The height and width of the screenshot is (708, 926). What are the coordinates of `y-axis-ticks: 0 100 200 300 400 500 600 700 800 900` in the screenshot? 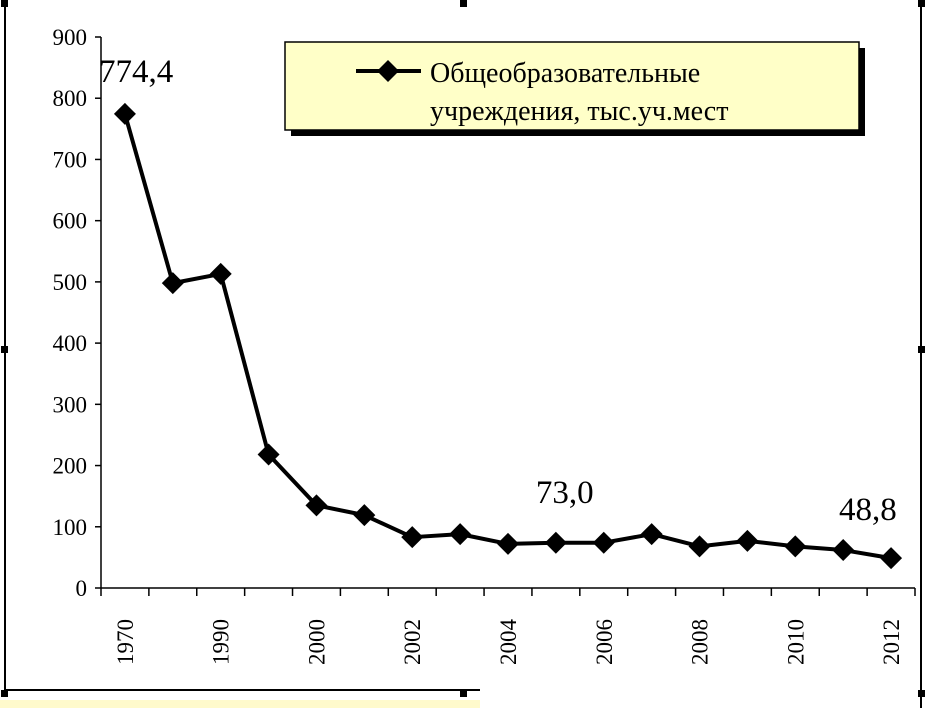 It's located at (77, 313).